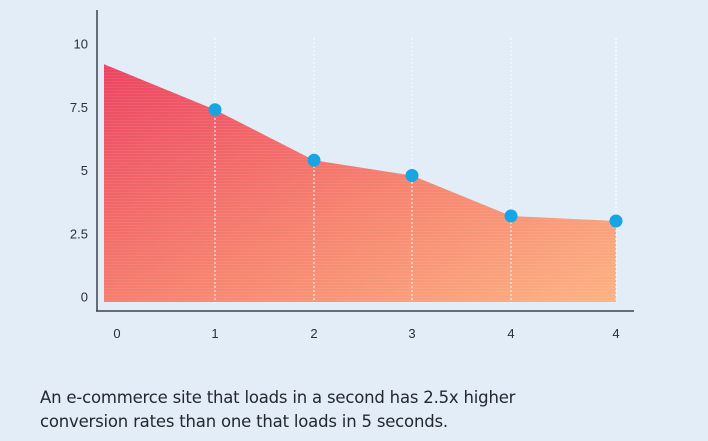 Image resolution: width=708 pixels, height=441 pixels. I want to click on x-tick-label: 2, so click(313, 333).